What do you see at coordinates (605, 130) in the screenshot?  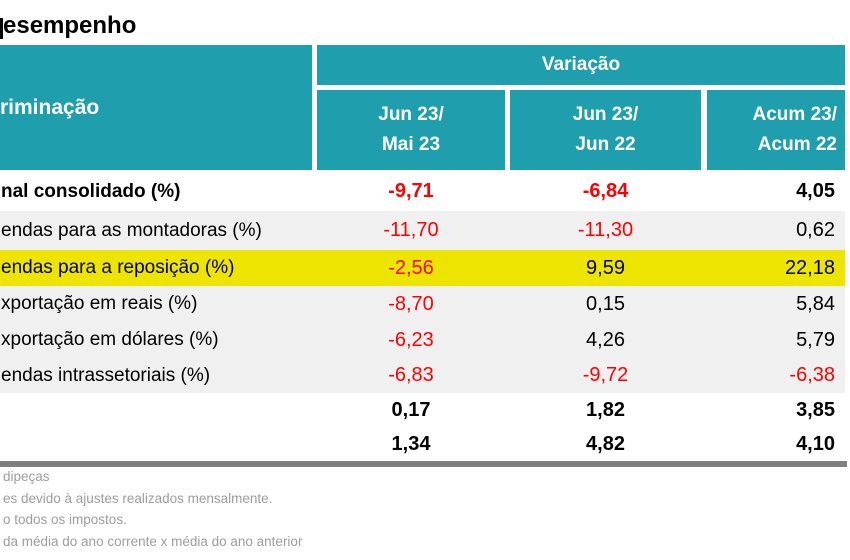 I see `column-header-jun23-jun22: Jun 23/ Jun 22` at bounding box center [605, 130].